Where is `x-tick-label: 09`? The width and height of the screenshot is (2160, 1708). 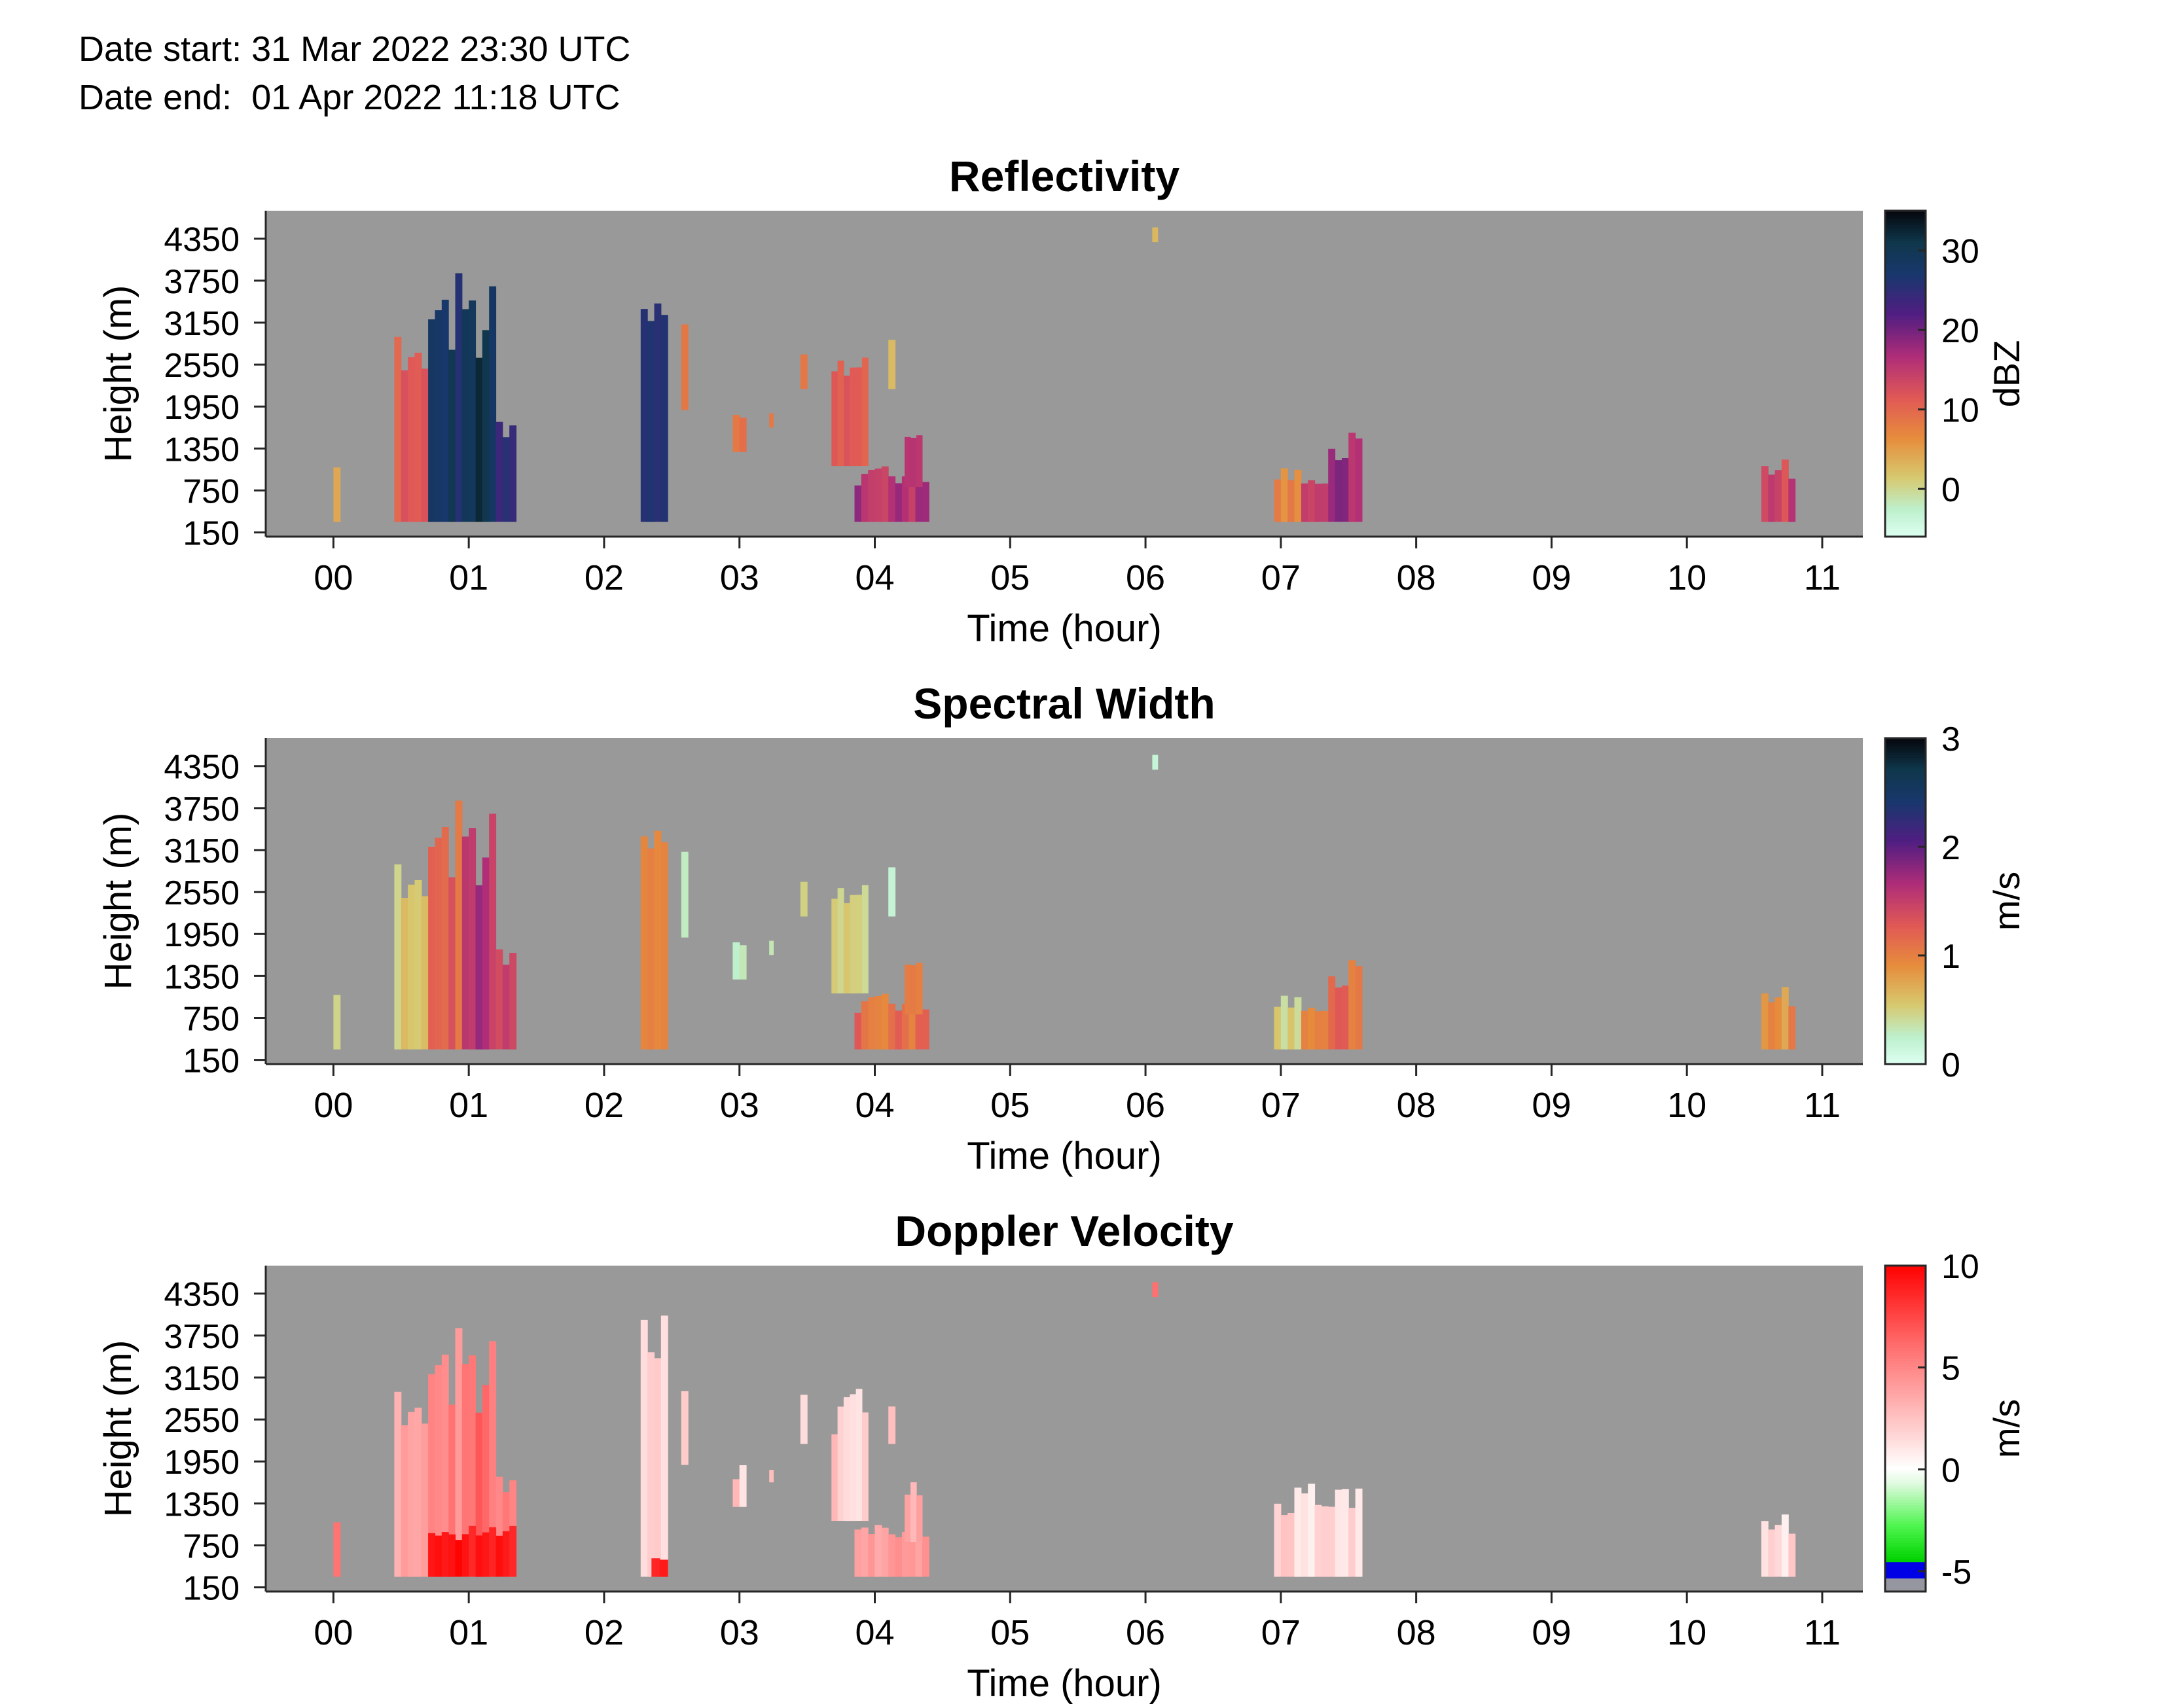
x-tick-label: 09 is located at coordinates (1551, 1105).